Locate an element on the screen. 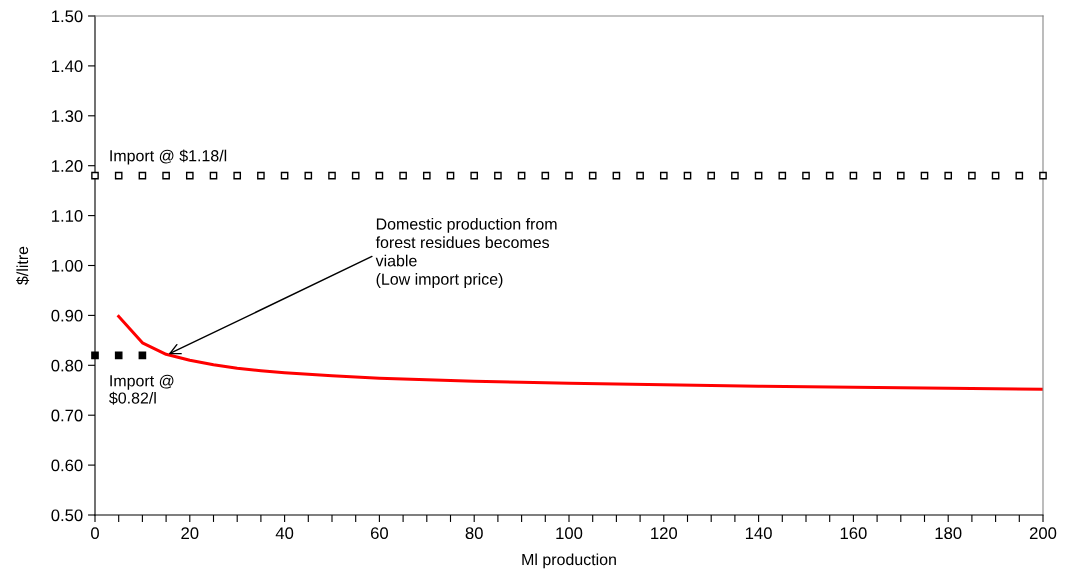 The height and width of the screenshot is (581, 1067). series-label: Import @ $1.18/l is located at coordinates (168, 157).